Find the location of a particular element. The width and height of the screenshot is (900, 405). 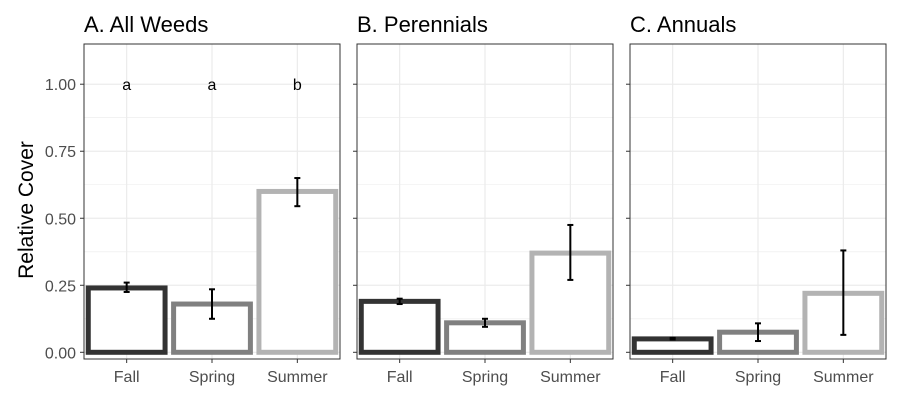

y-tick-label: 1.00 is located at coordinates (60, 85).